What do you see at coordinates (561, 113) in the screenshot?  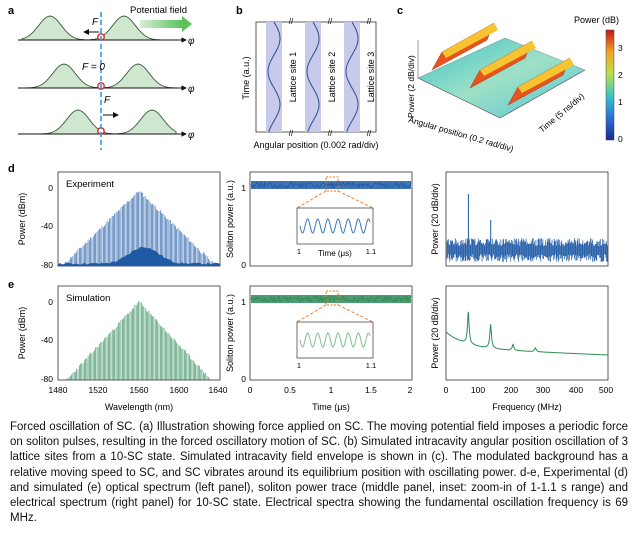 I see `panel-c-tlabel: Time (5 ns/div)` at bounding box center [561, 113].